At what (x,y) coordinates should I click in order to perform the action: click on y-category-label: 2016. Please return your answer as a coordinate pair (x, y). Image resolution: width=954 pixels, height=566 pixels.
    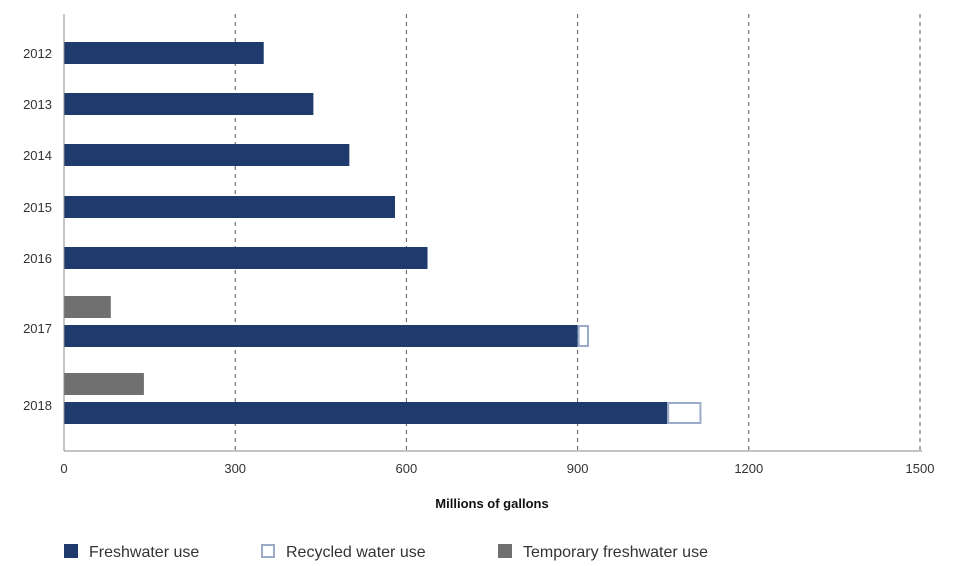
    Looking at the image, I should click on (37, 258).